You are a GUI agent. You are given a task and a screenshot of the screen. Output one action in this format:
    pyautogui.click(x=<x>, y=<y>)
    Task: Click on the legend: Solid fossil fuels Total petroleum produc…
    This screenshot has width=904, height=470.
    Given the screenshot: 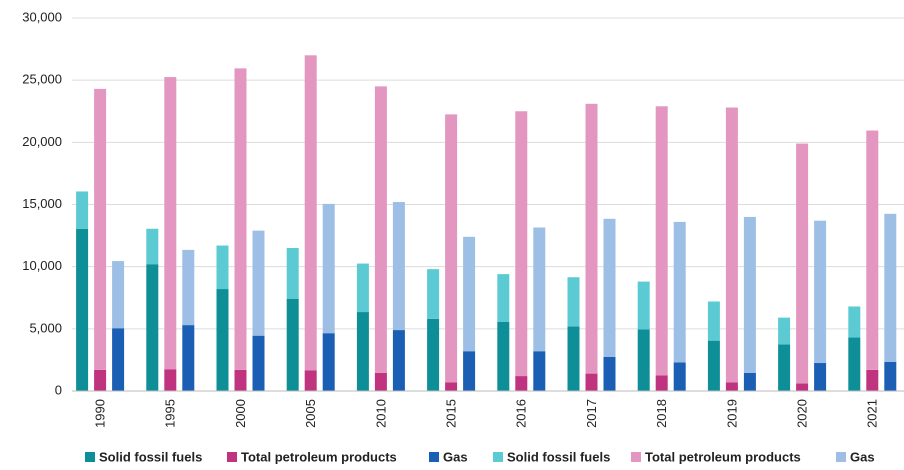 What is the action you would take?
    pyautogui.click(x=480, y=456)
    